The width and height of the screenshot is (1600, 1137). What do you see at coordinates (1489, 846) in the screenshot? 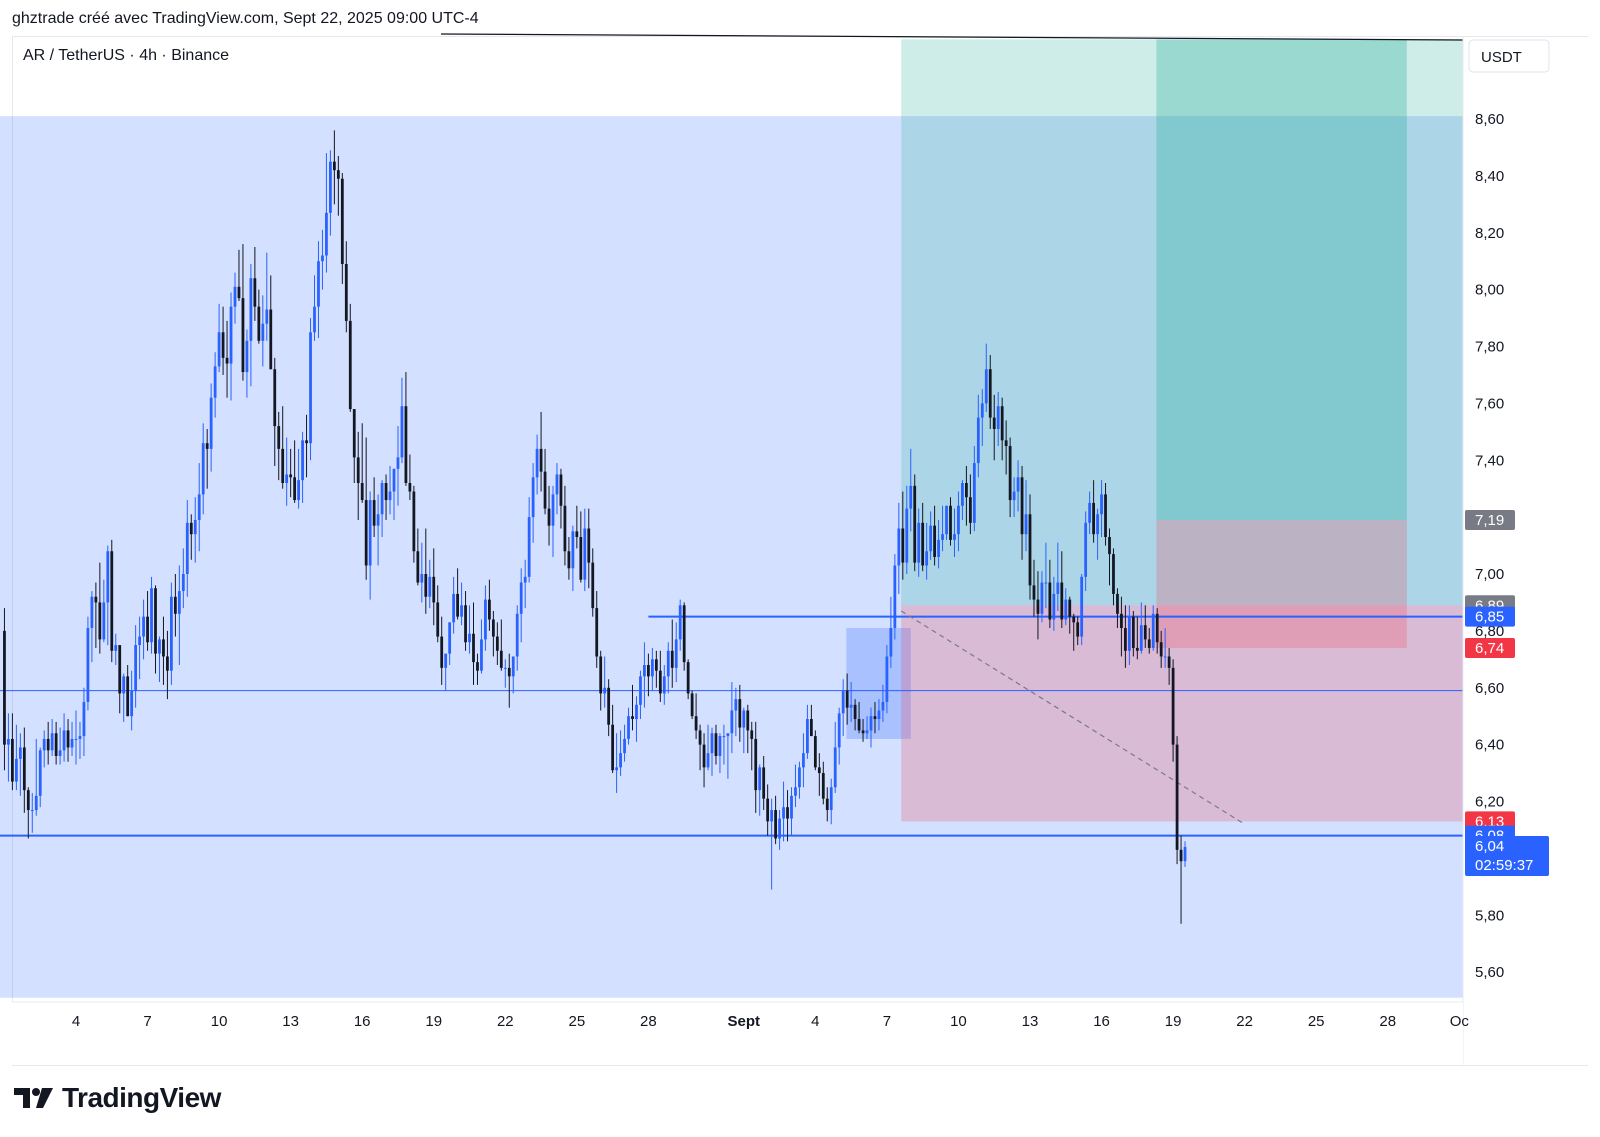
I see `last-price-label: 6,04` at bounding box center [1489, 846].